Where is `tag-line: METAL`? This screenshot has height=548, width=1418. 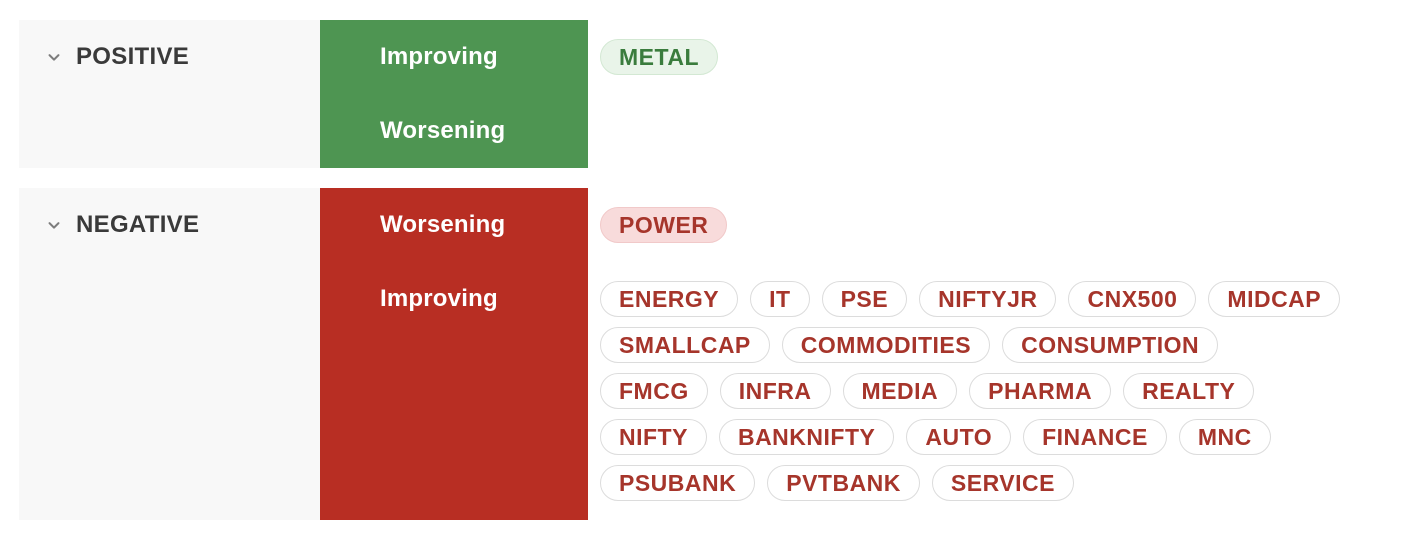
tag-line: METAL is located at coordinates (659, 57).